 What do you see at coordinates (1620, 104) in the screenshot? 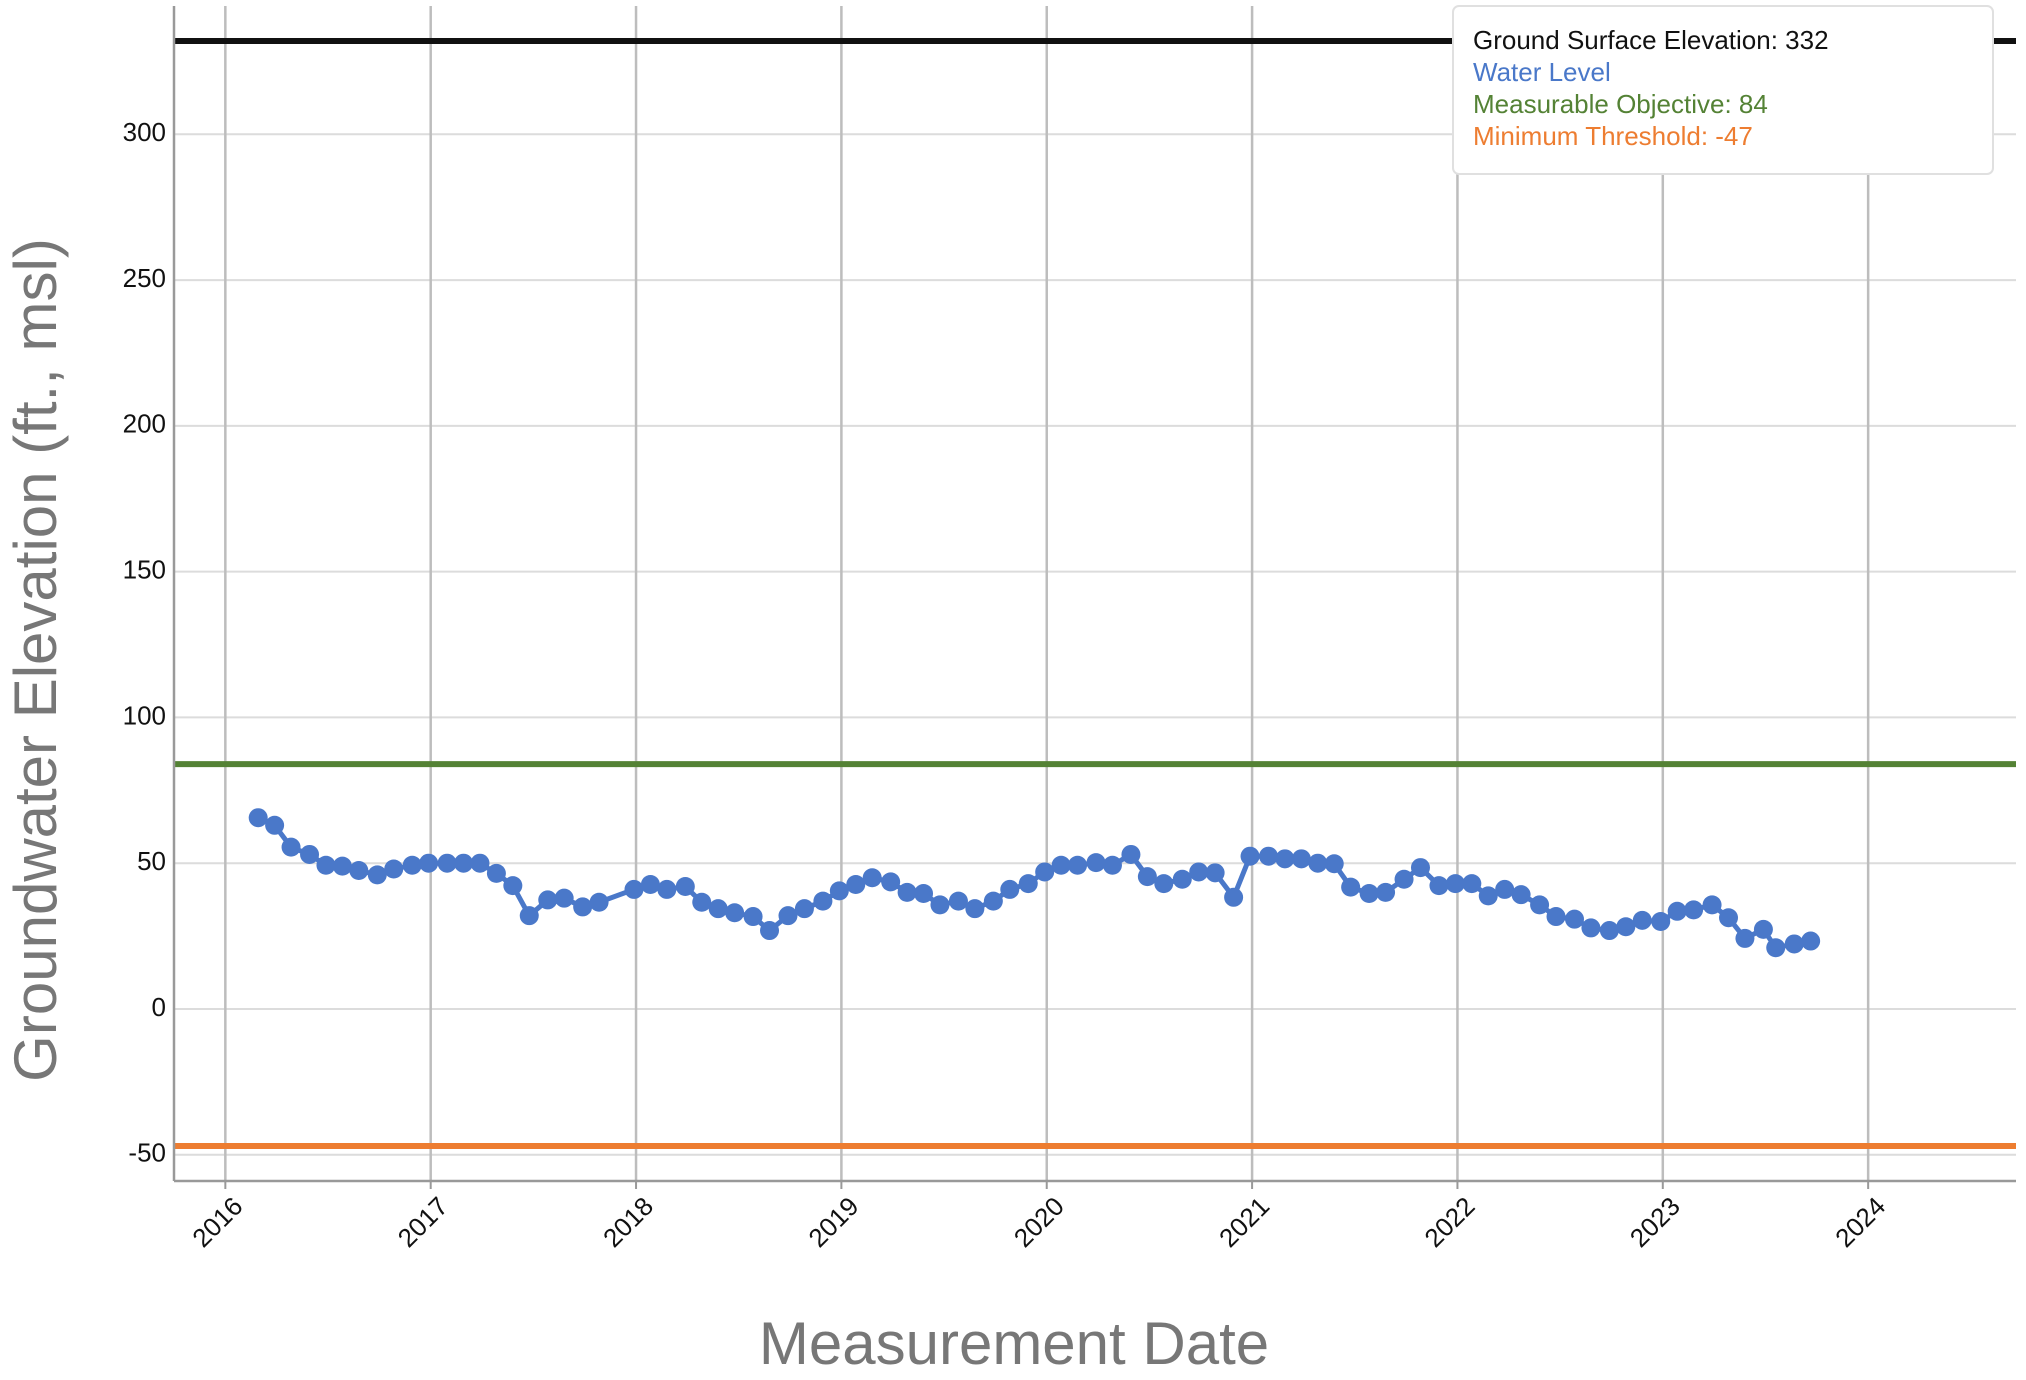
I see `legend-entry: Measurable Objective: 84` at bounding box center [1620, 104].